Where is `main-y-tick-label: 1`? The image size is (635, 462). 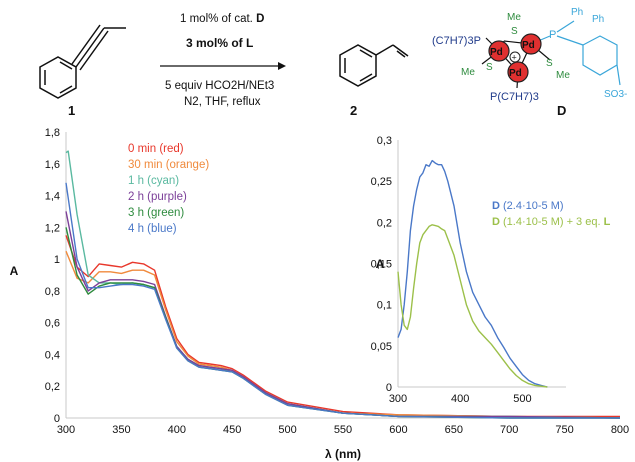 main-y-tick-label: 1 is located at coordinates (57, 260).